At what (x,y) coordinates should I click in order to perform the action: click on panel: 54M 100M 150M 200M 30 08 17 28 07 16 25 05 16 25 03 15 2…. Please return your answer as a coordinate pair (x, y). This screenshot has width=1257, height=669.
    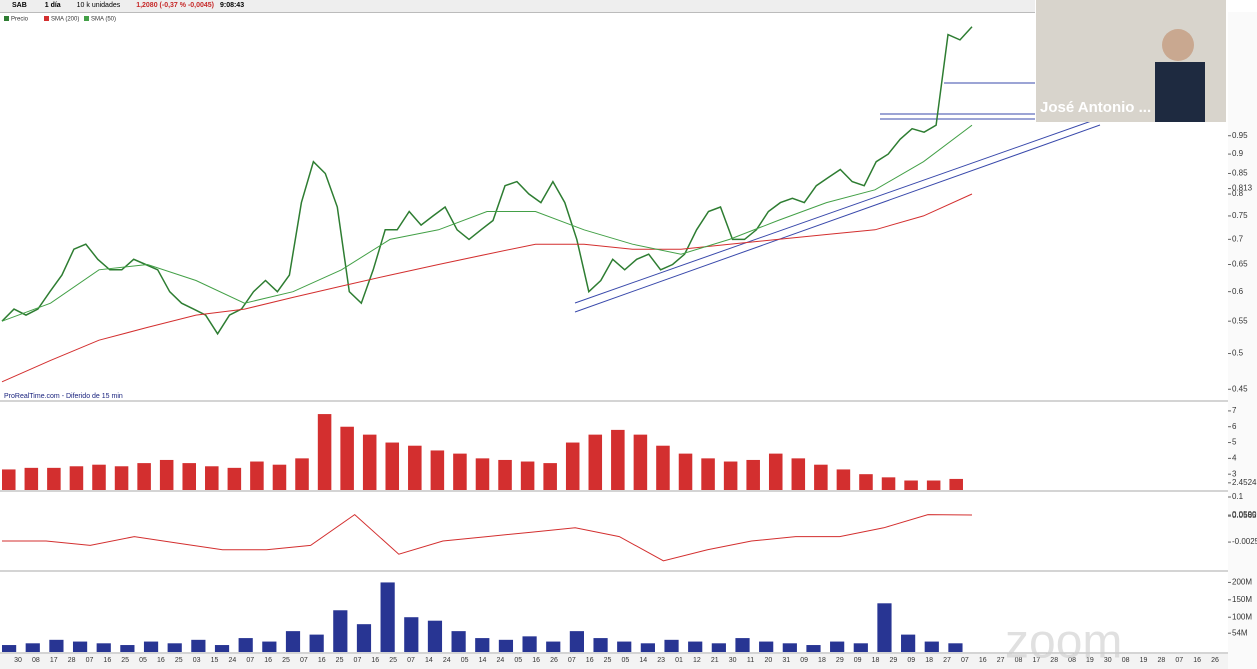
    Looking at the image, I should click on (626, 623).